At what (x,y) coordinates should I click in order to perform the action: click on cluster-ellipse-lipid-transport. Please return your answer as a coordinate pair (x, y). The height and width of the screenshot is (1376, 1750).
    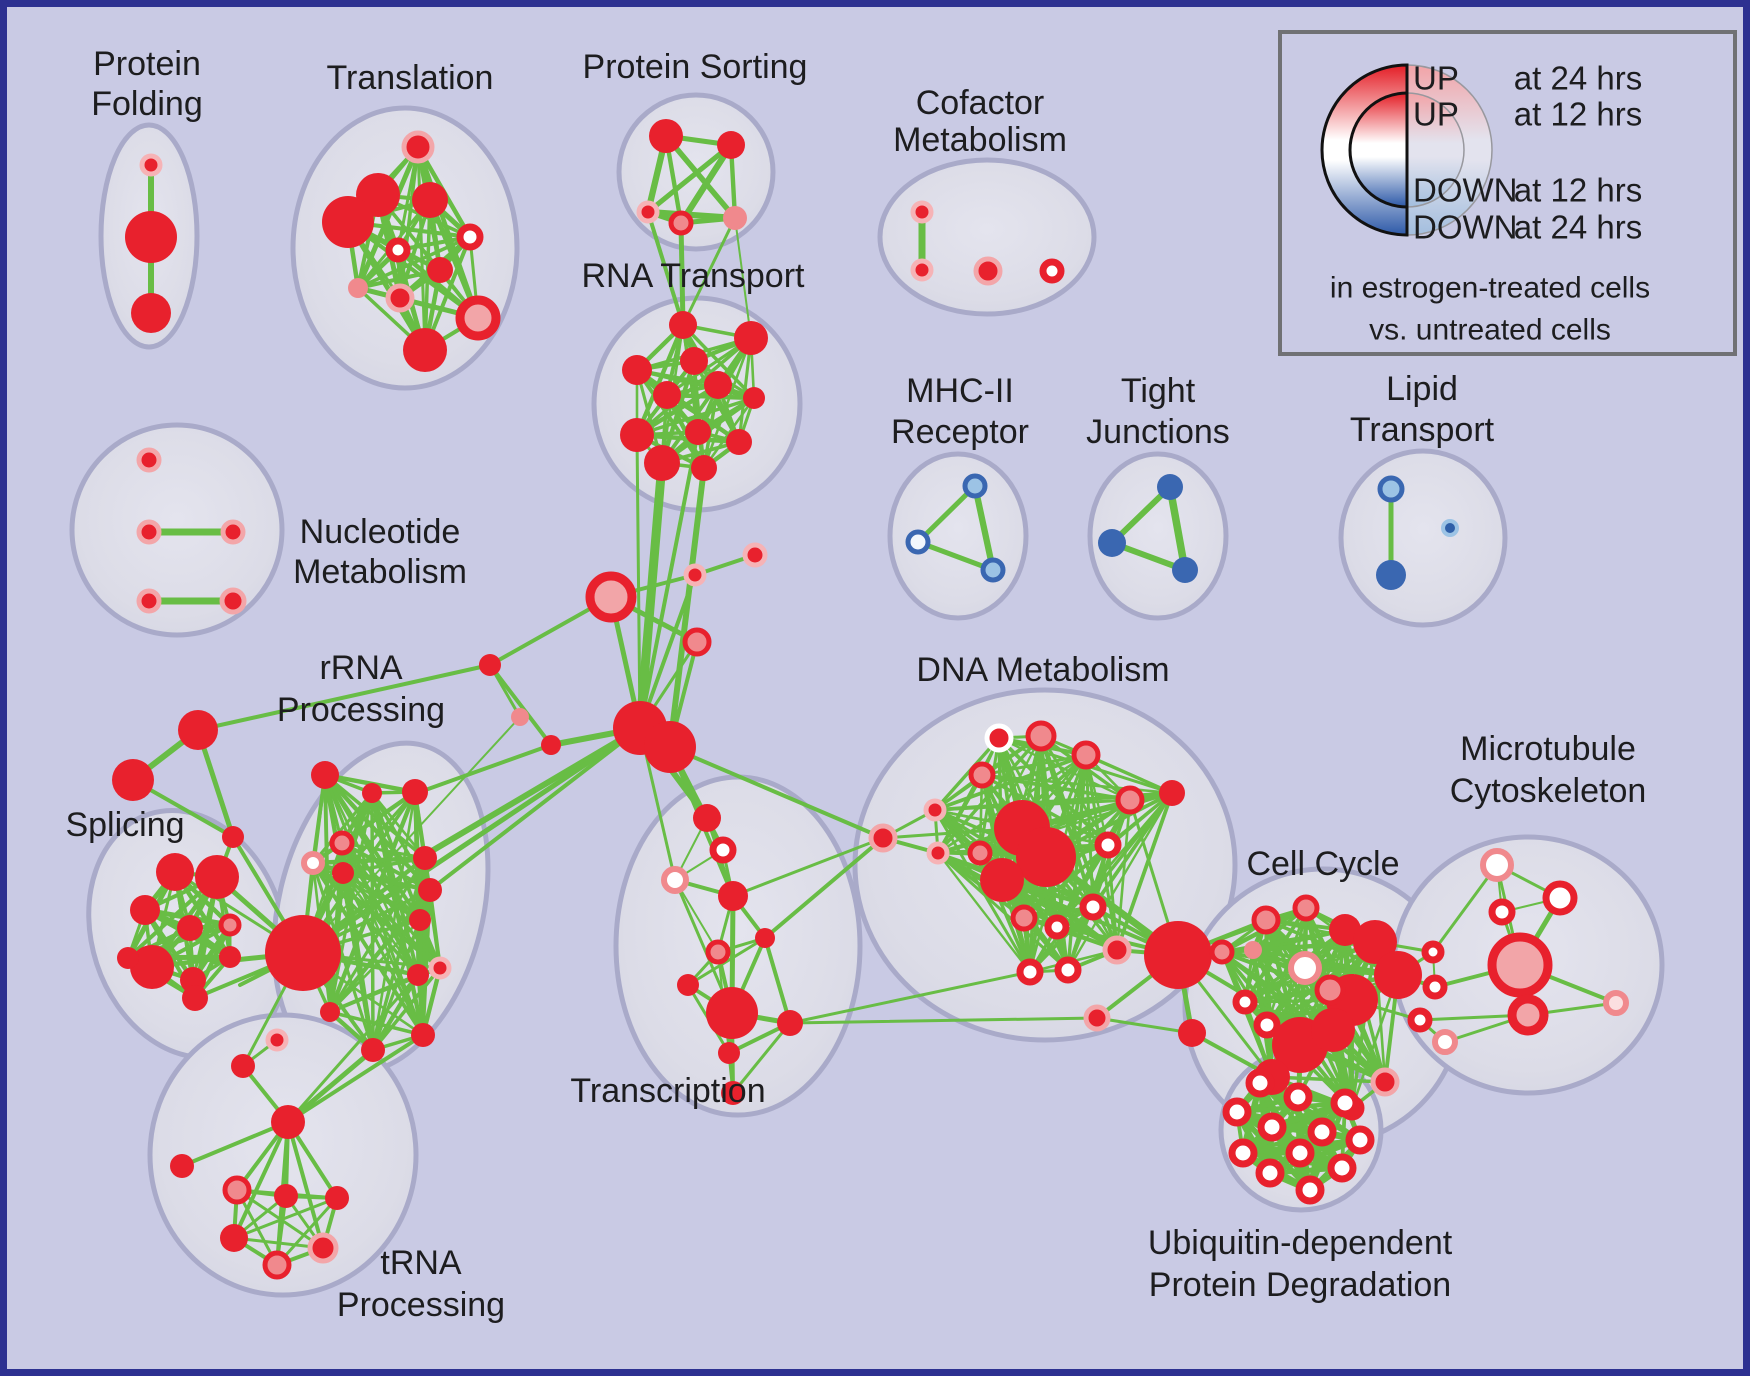
    Looking at the image, I should click on (1423, 538).